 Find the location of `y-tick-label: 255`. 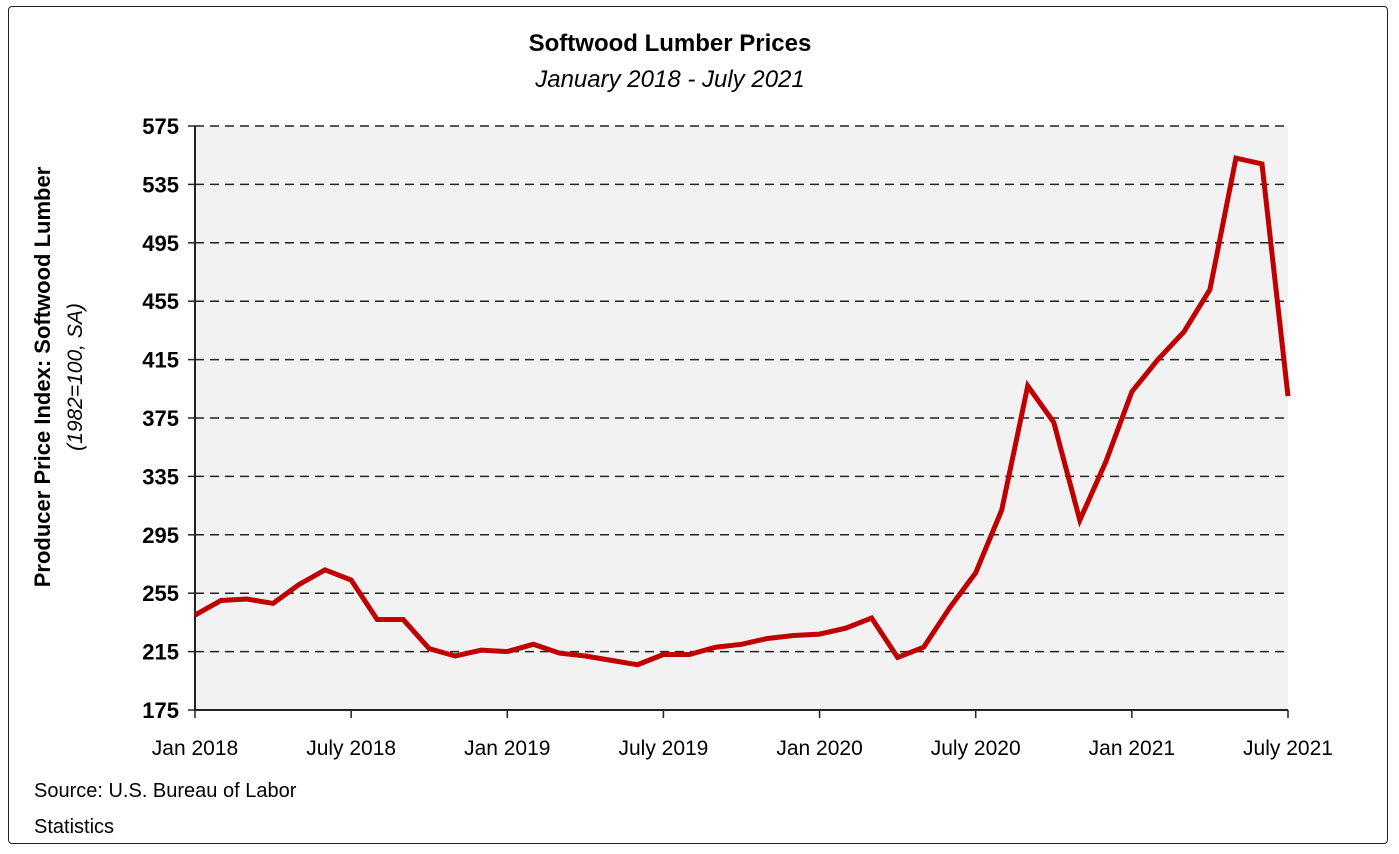

y-tick-label: 255 is located at coordinates (160, 593).